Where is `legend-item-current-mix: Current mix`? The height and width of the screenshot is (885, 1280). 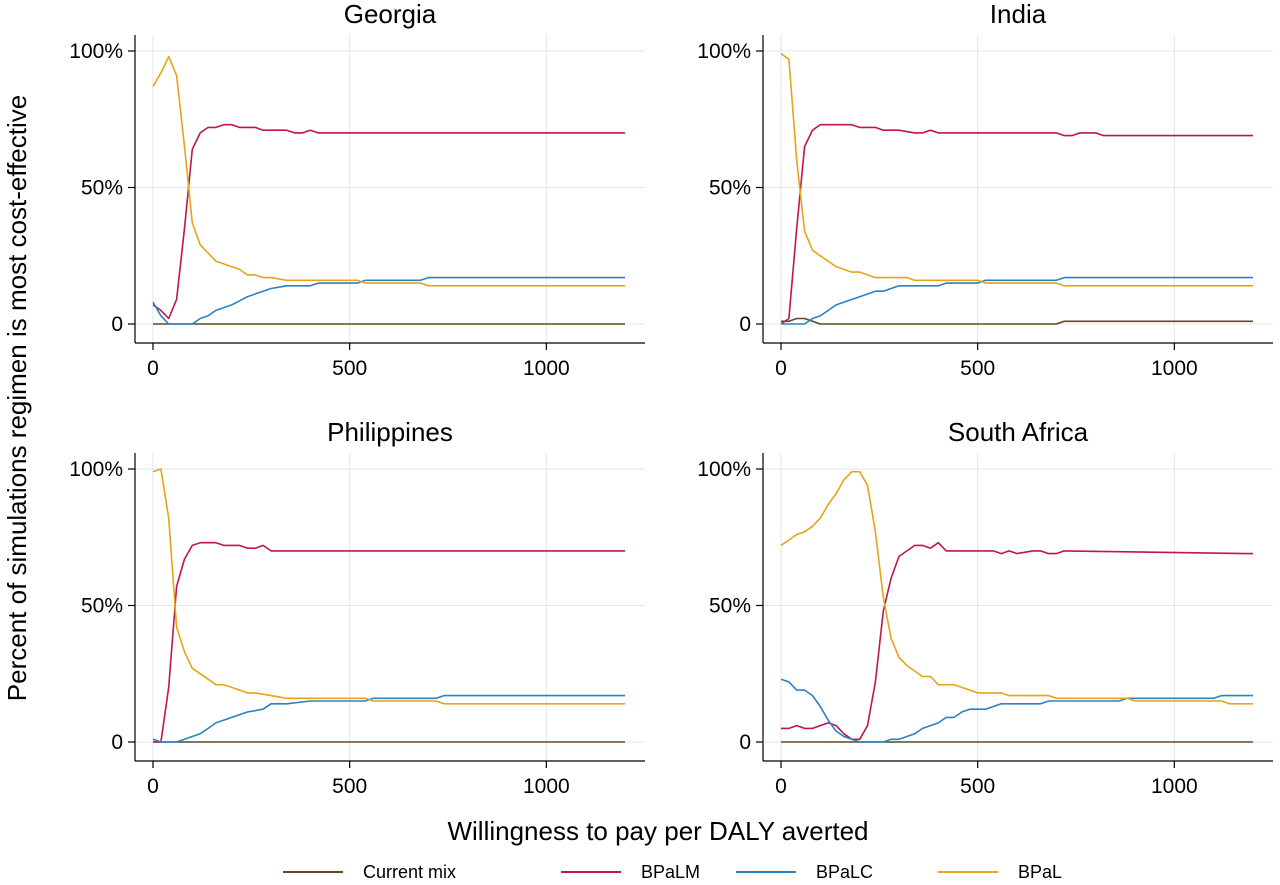 legend-item-current-mix: Current mix is located at coordinates (369, 872).